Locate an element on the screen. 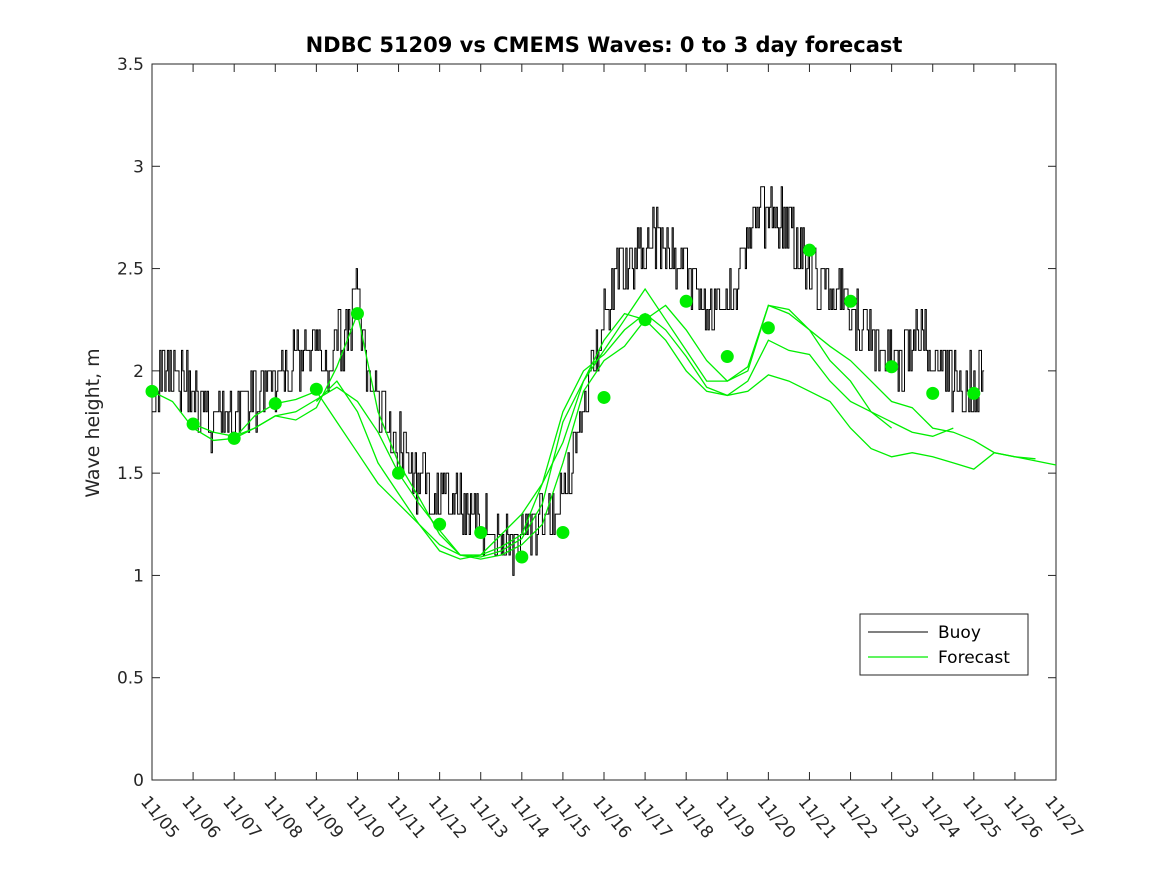 The width and height of the screenshot is (1167, 875). y-tick-label: 0 is located at coordinates (138, 781).